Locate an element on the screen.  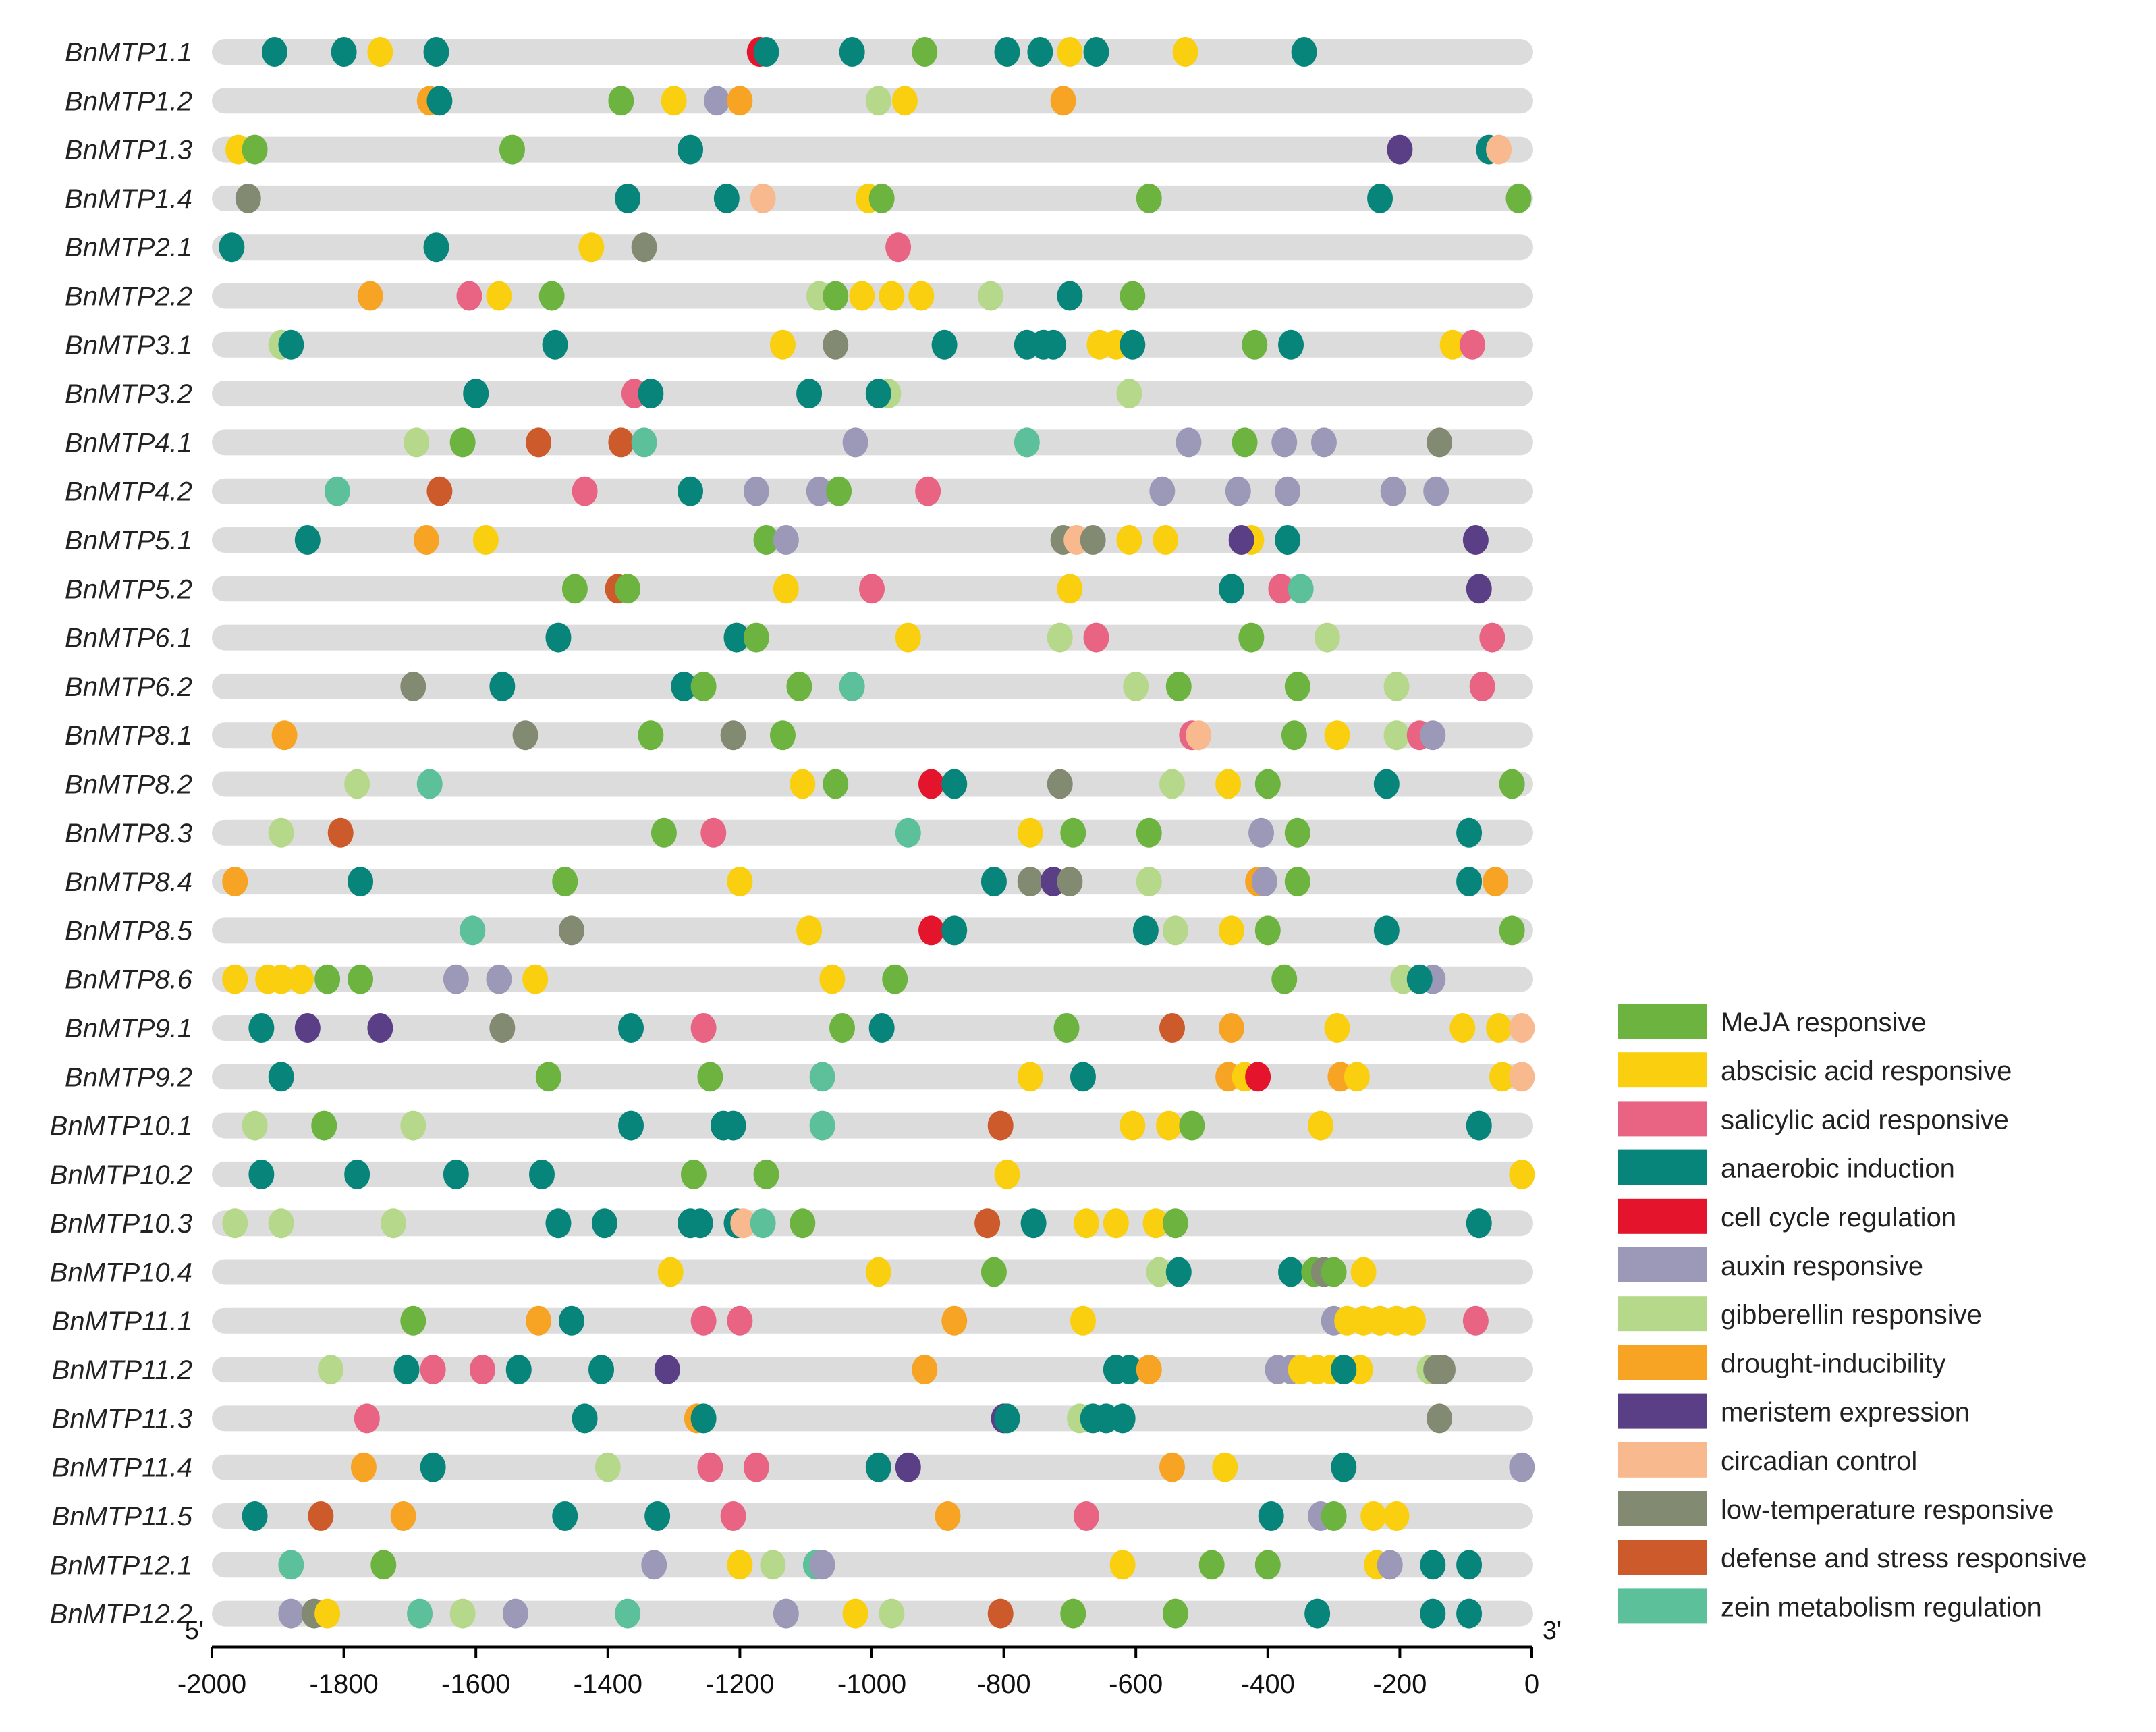
legend-item: drought-inducibility is located at coordinates (1782, 1362).